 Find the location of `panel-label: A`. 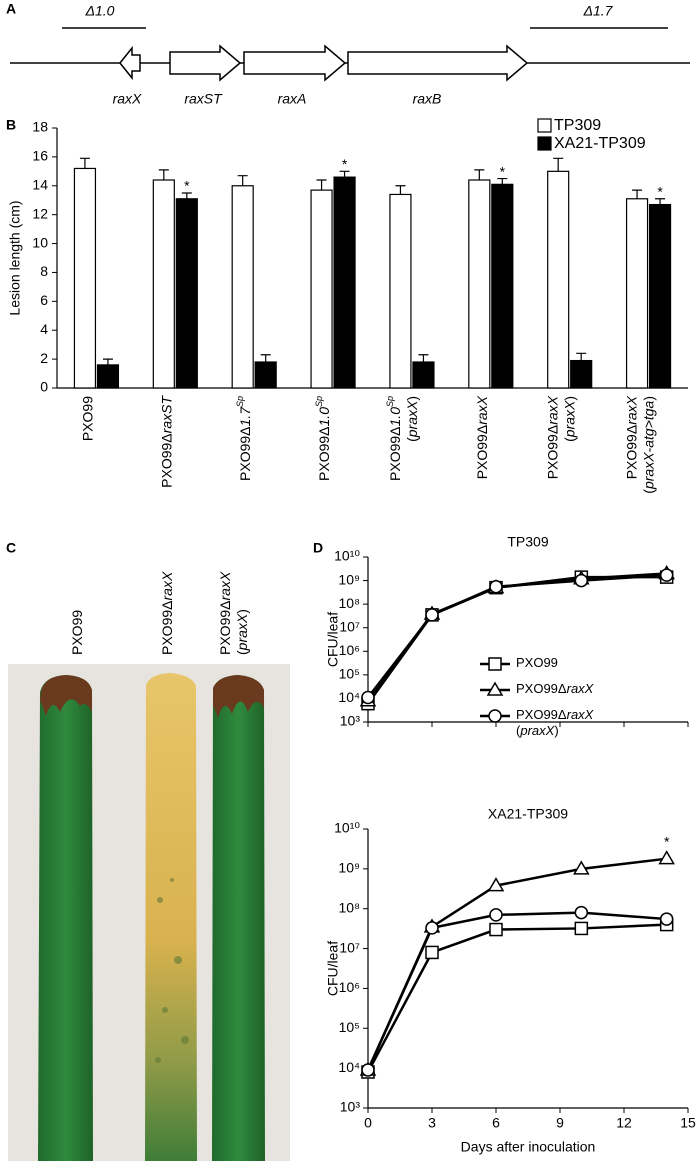

panel-label: A is located at coordinates (11, 9).